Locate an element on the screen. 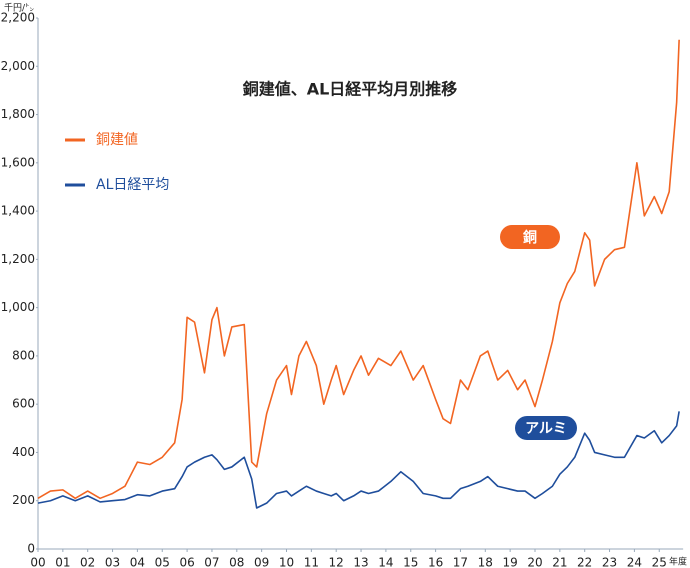 The height and width of the screenshot is (568, 690). x-tick-label: 10 is located at coordinates (286, 562).